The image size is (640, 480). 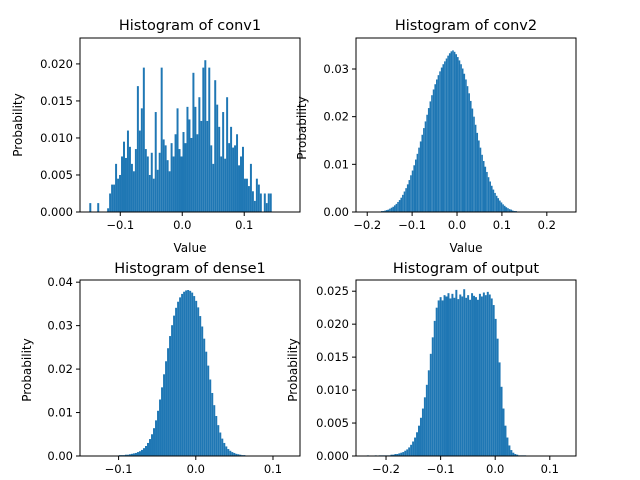 What do you see at coordinates (454, 222) in the screenshot?
I see `conv2-x-ticks: −0.2 −0.1 0.0 0.1 0.2` at bounding box center [454, 222].